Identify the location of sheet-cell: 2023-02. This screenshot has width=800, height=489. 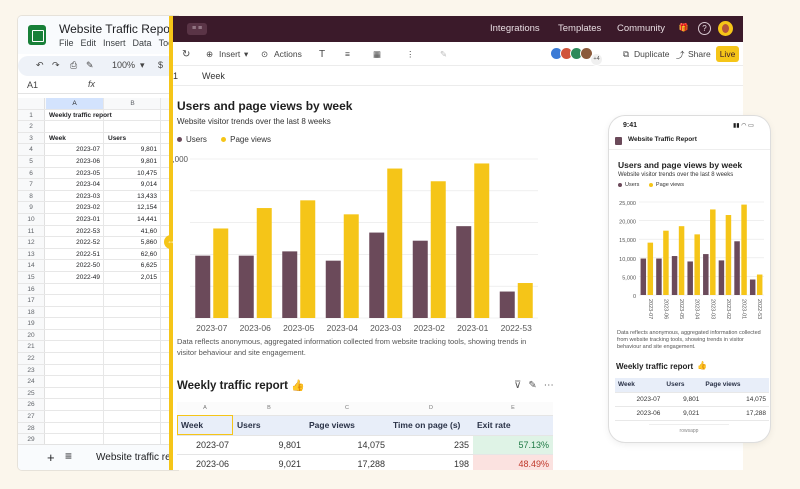
(75, 207).